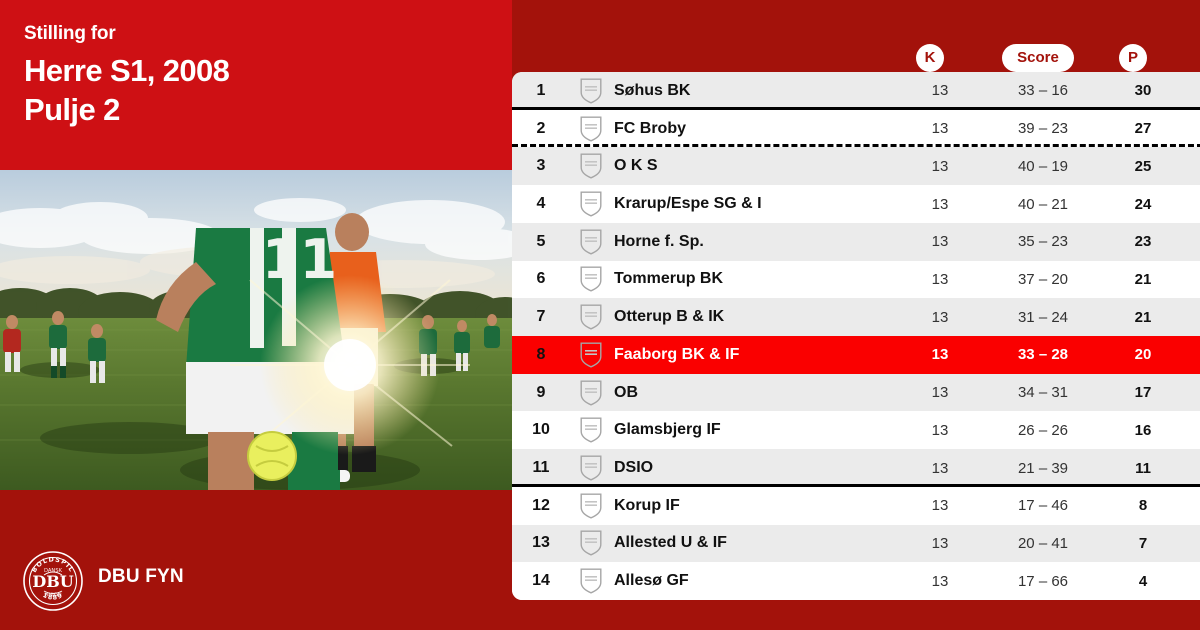 The image size is (1200, 630). What do you see at coordinates (651, 581) in the screenshot?
I see `row-team-name: Allesø GF` at bounding box center [651, 581].